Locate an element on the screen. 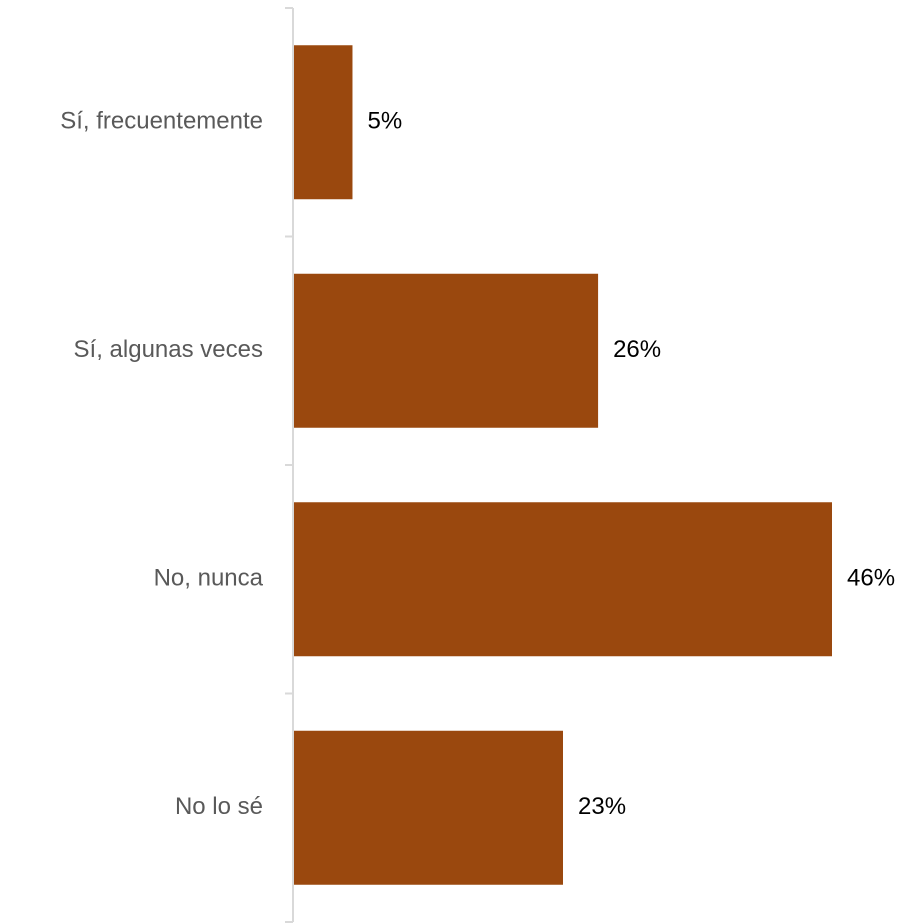 This screenshot has height=924, width=910. value-label: 46% is located at coordinates (871, 578).